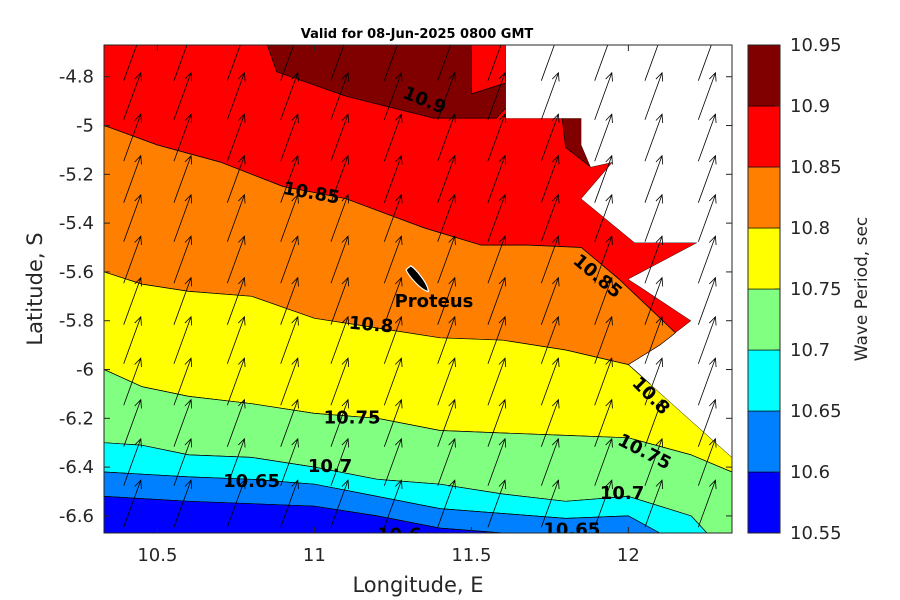 This screenshot has height=600, width=900. I want to click on y-tick-label: -5.8, so click(76, 321).